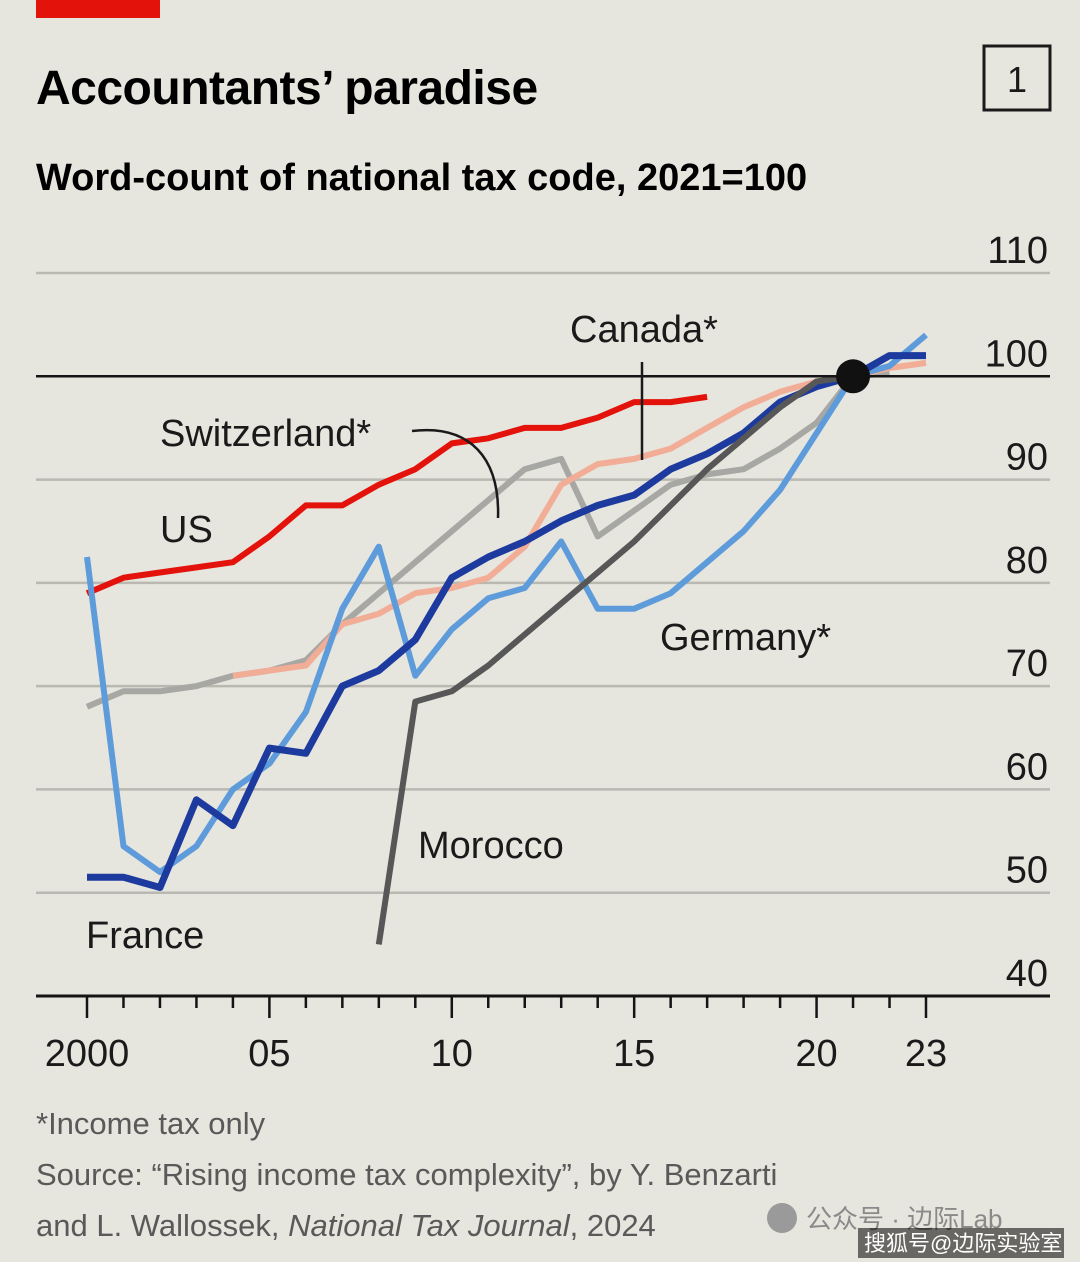 The width and height of the screenshot is (1080, 1262). What do you see at coordinates (543, 376) in the screenshot?
I see `reference-line-layer` at bounding box center [543, 376].